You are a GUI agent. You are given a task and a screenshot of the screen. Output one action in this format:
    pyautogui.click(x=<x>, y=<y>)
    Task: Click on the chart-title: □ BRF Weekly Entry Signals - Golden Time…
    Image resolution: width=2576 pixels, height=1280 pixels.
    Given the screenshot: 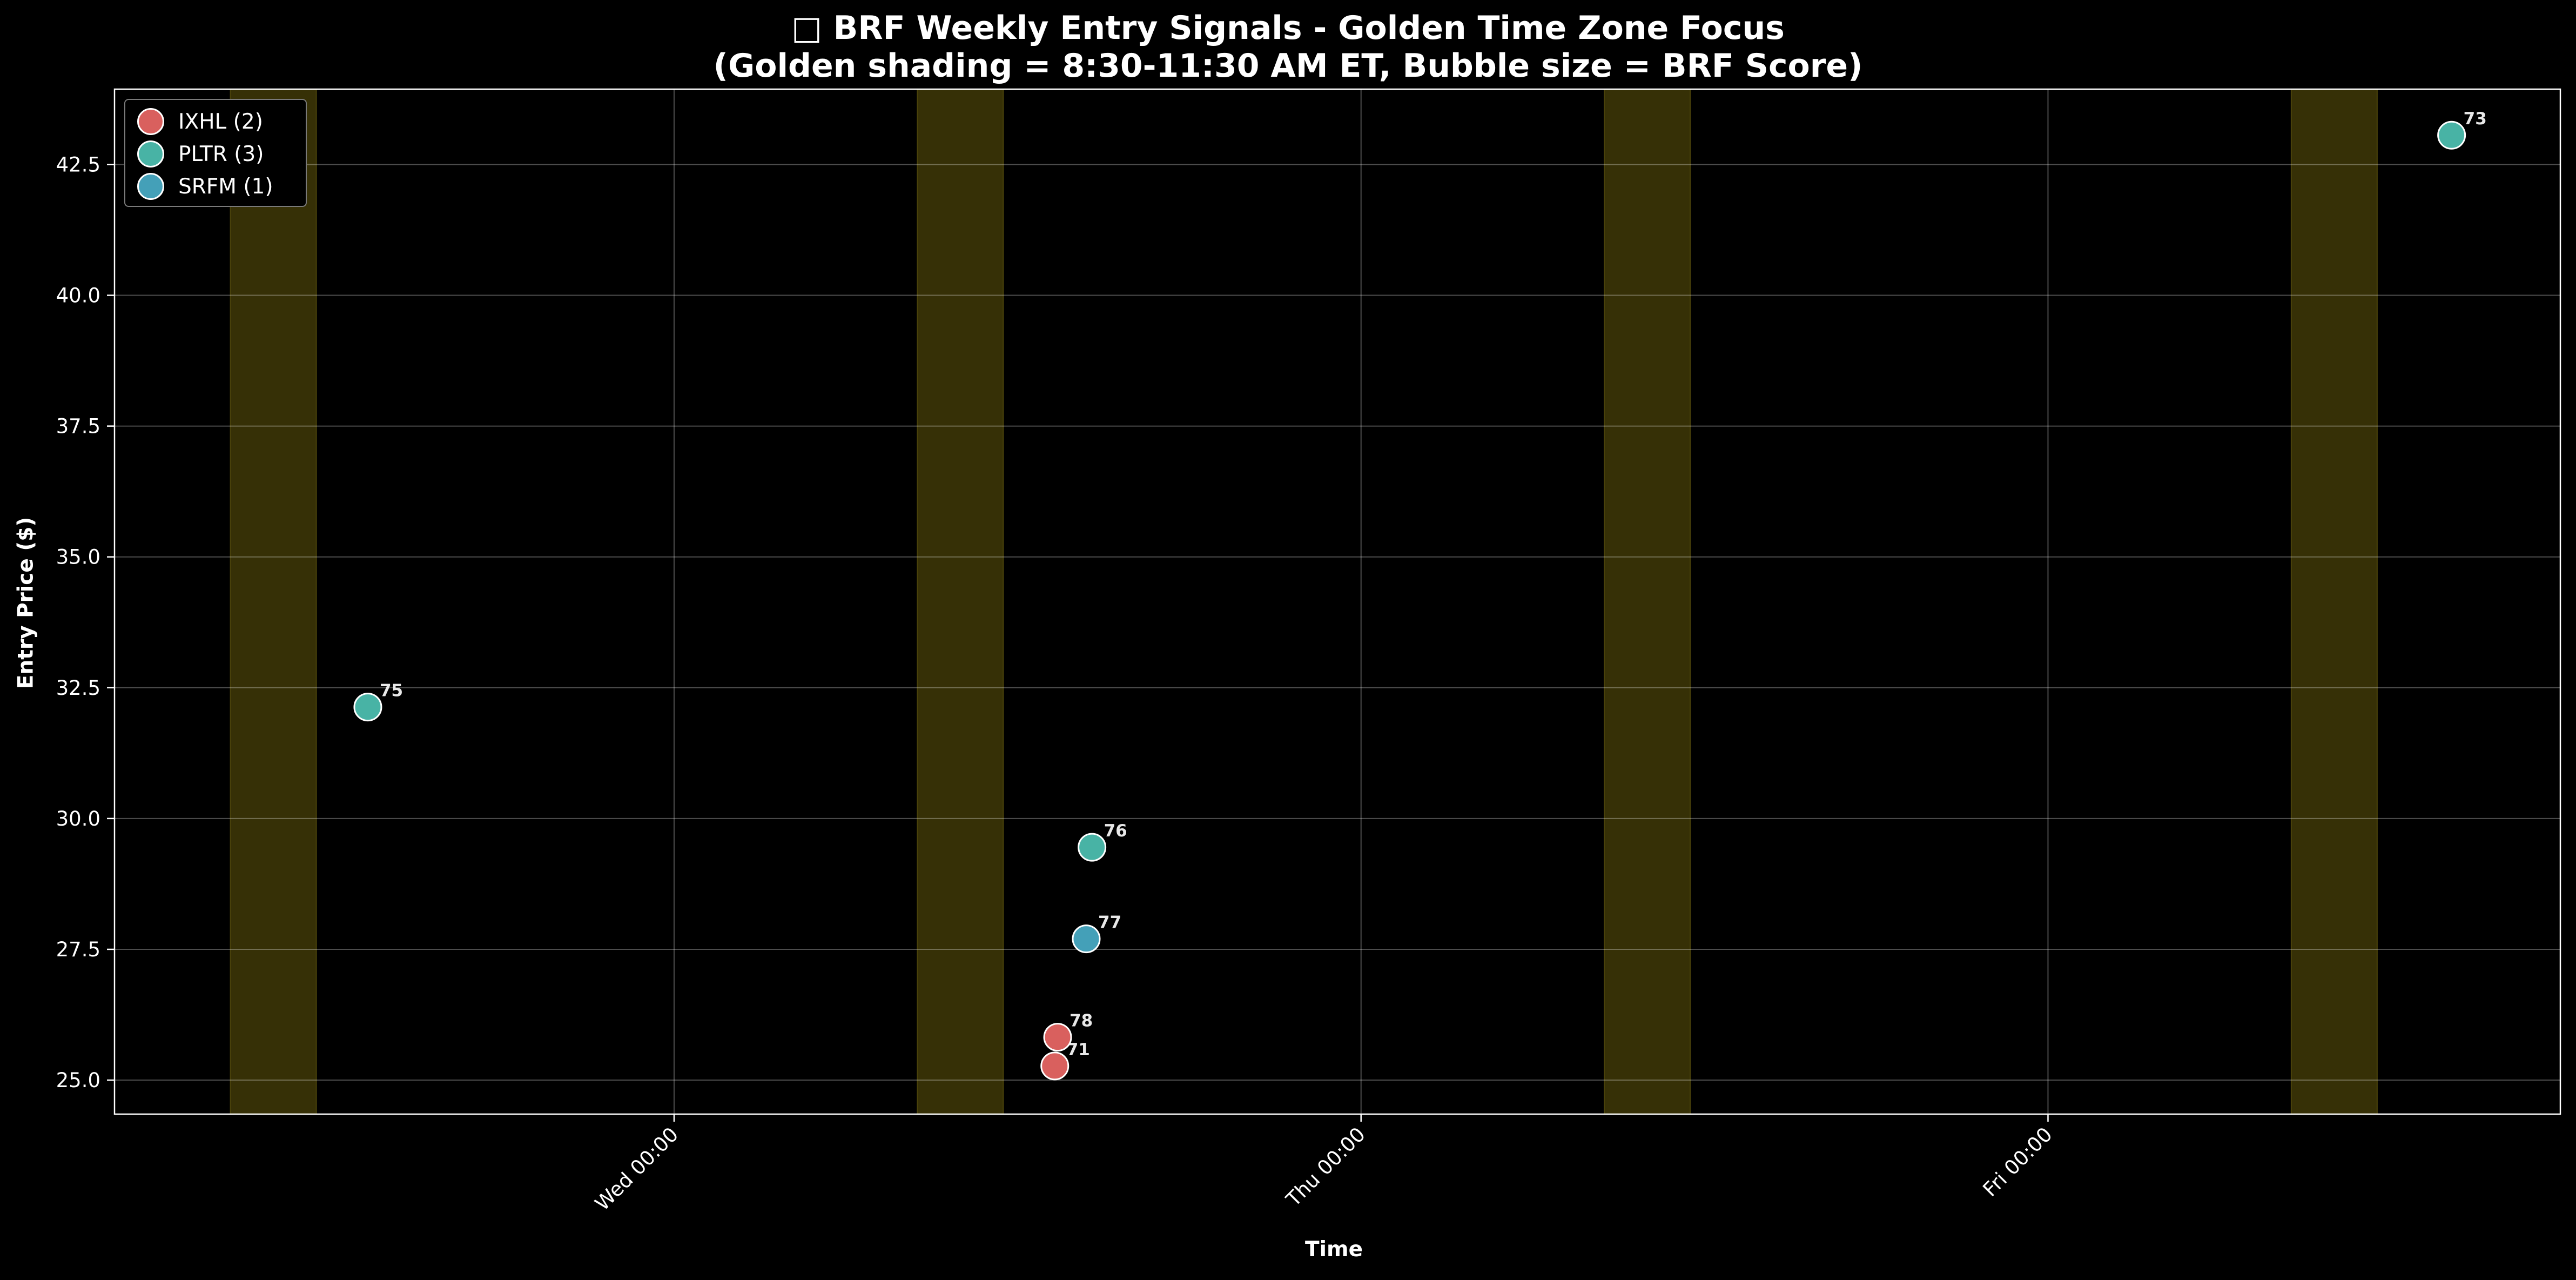 What is the action you would take?
    pyautogui.click(x=1288, y=28)
    